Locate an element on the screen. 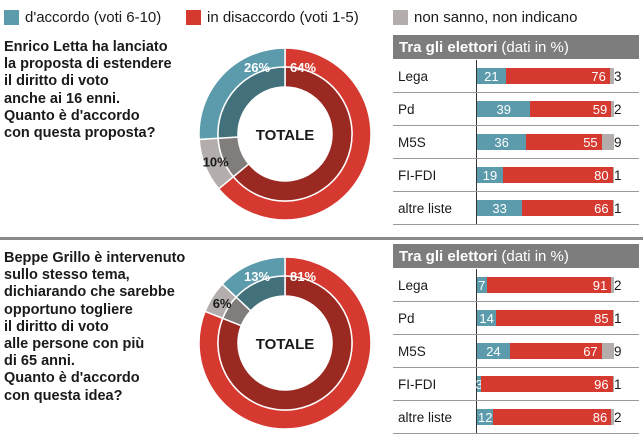  question-2-line: di 65 anni. is located at coordinates (39, 361).